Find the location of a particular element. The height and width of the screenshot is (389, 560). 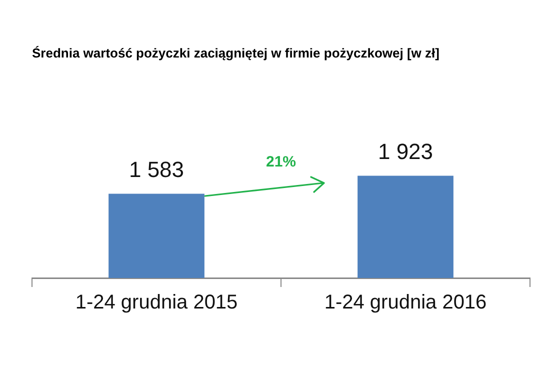

chart-title: Średnia wartość pożyczki zaciągniętej w firmie pożyczkowej [w zł] is located at coordinates (236, 52).